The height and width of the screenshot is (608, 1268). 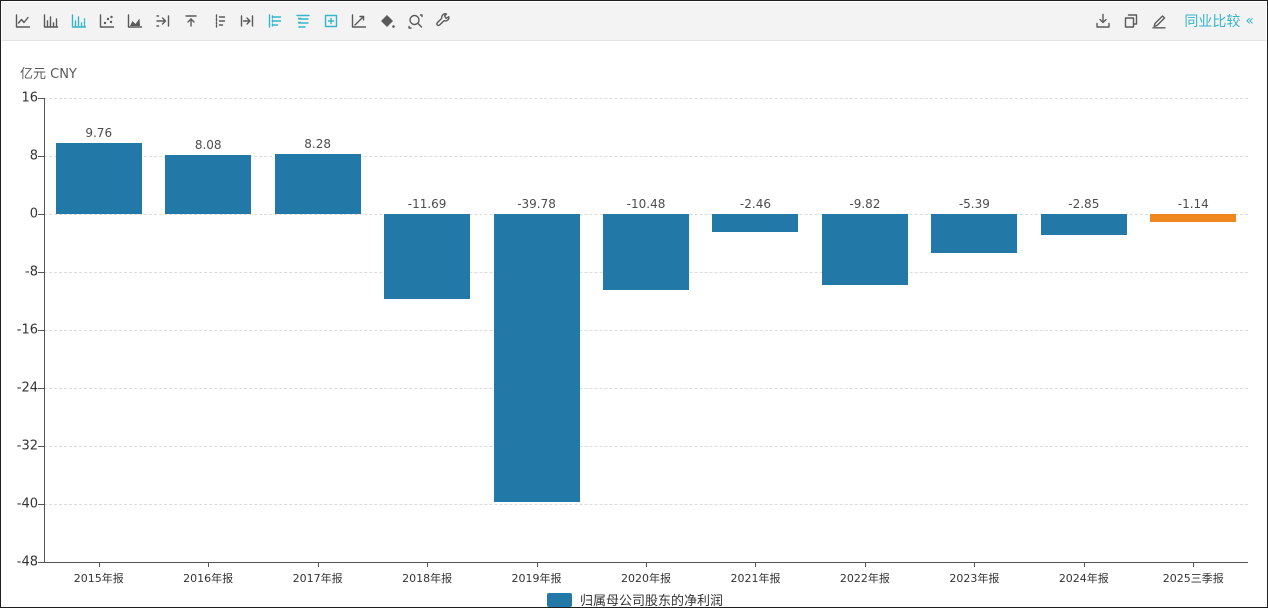 What do you see at coordinates (331, 21) in the screenshot?
I see `add-panel-icon` at bounding box center [331, 21].